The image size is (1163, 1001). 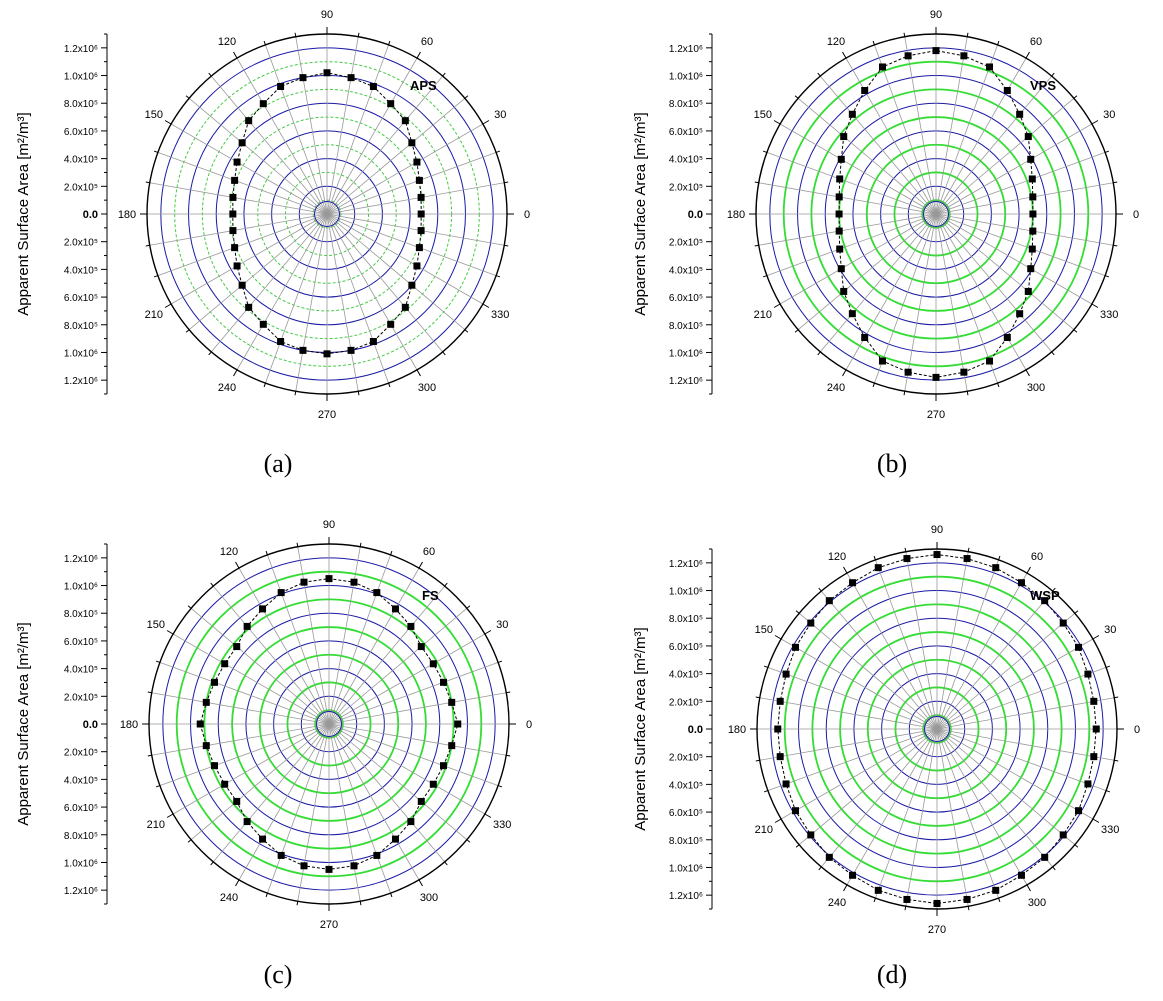 What do you see at coordinates (1037, 903) in the screenshot?
I see `angle-label-300: 300` at bounding box center [1037, 903].